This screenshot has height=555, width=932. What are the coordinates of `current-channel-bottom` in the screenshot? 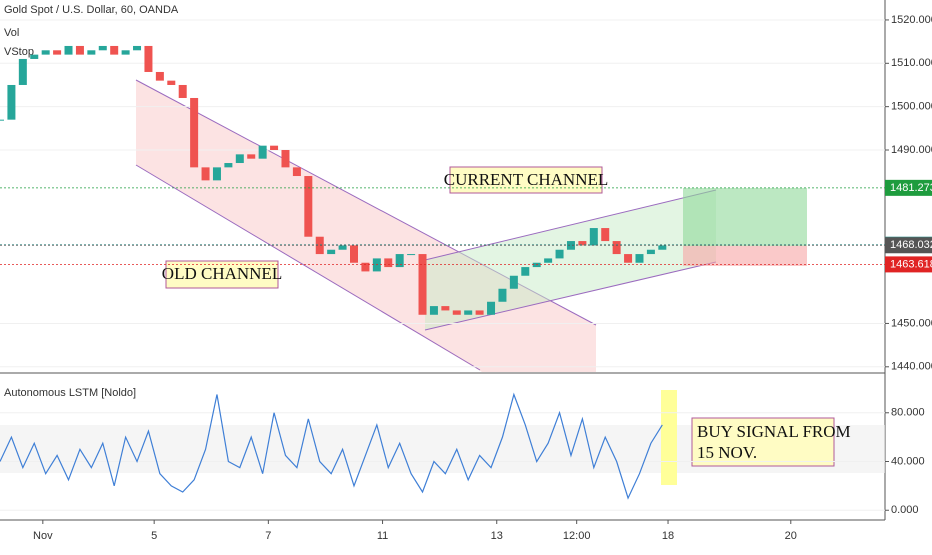 It's located at (570, 296).